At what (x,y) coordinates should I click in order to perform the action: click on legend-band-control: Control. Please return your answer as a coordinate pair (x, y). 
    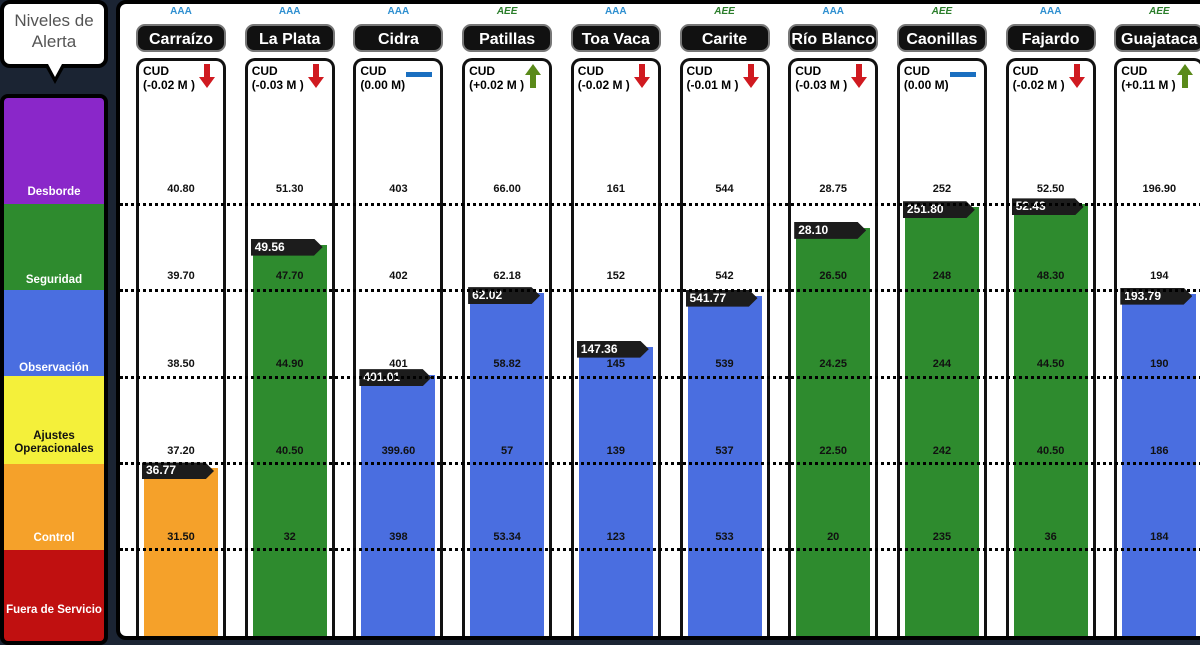
    Looking at the image, I should click on (54, 507).